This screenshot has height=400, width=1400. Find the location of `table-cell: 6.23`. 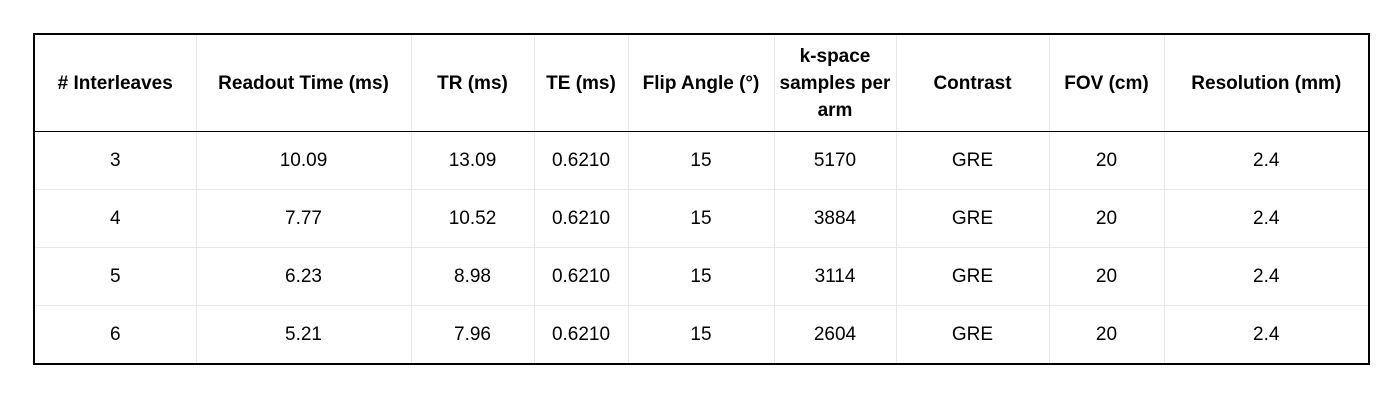

table-cell: 6.23 is located at coordinates (303, 276).